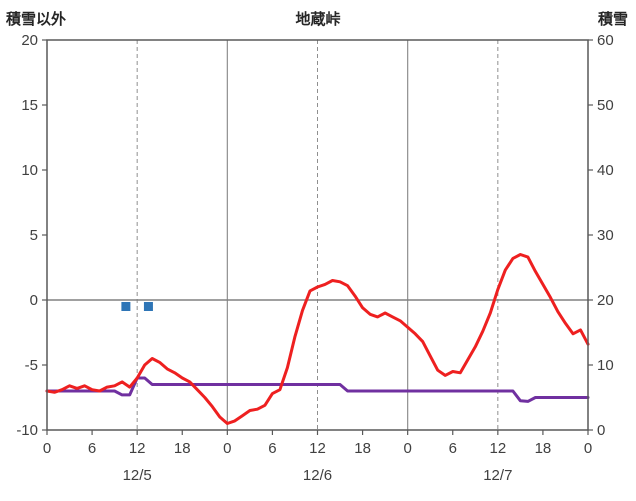  I want to click on right-axis-title: 積雪, so click(612, 19).